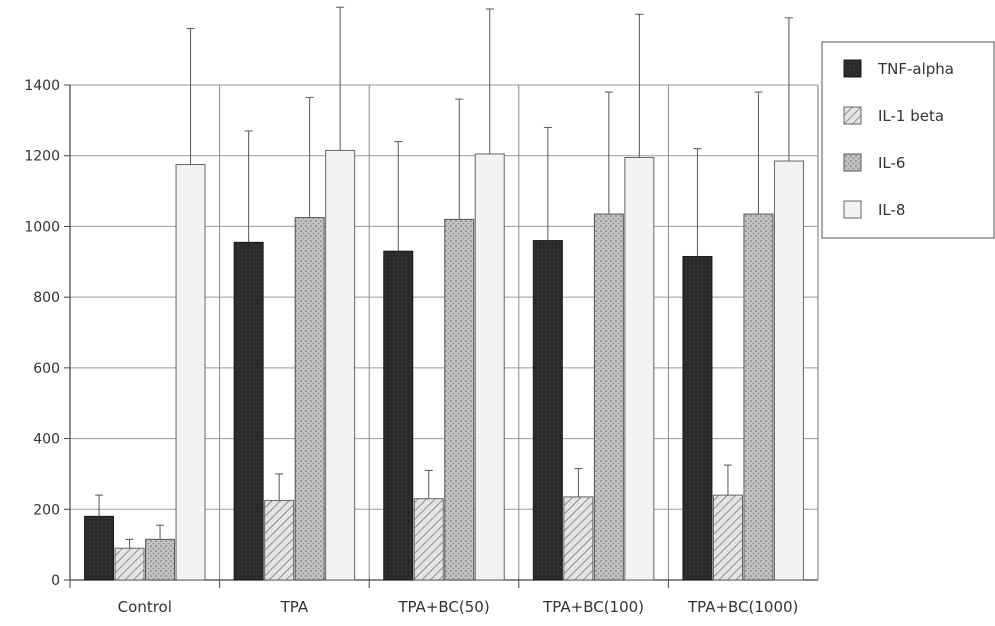  What do you see at coordinates (915, 69) in the screenshot?
I see `legend-label: TNF-alpha` at bounding box center [915, 69].